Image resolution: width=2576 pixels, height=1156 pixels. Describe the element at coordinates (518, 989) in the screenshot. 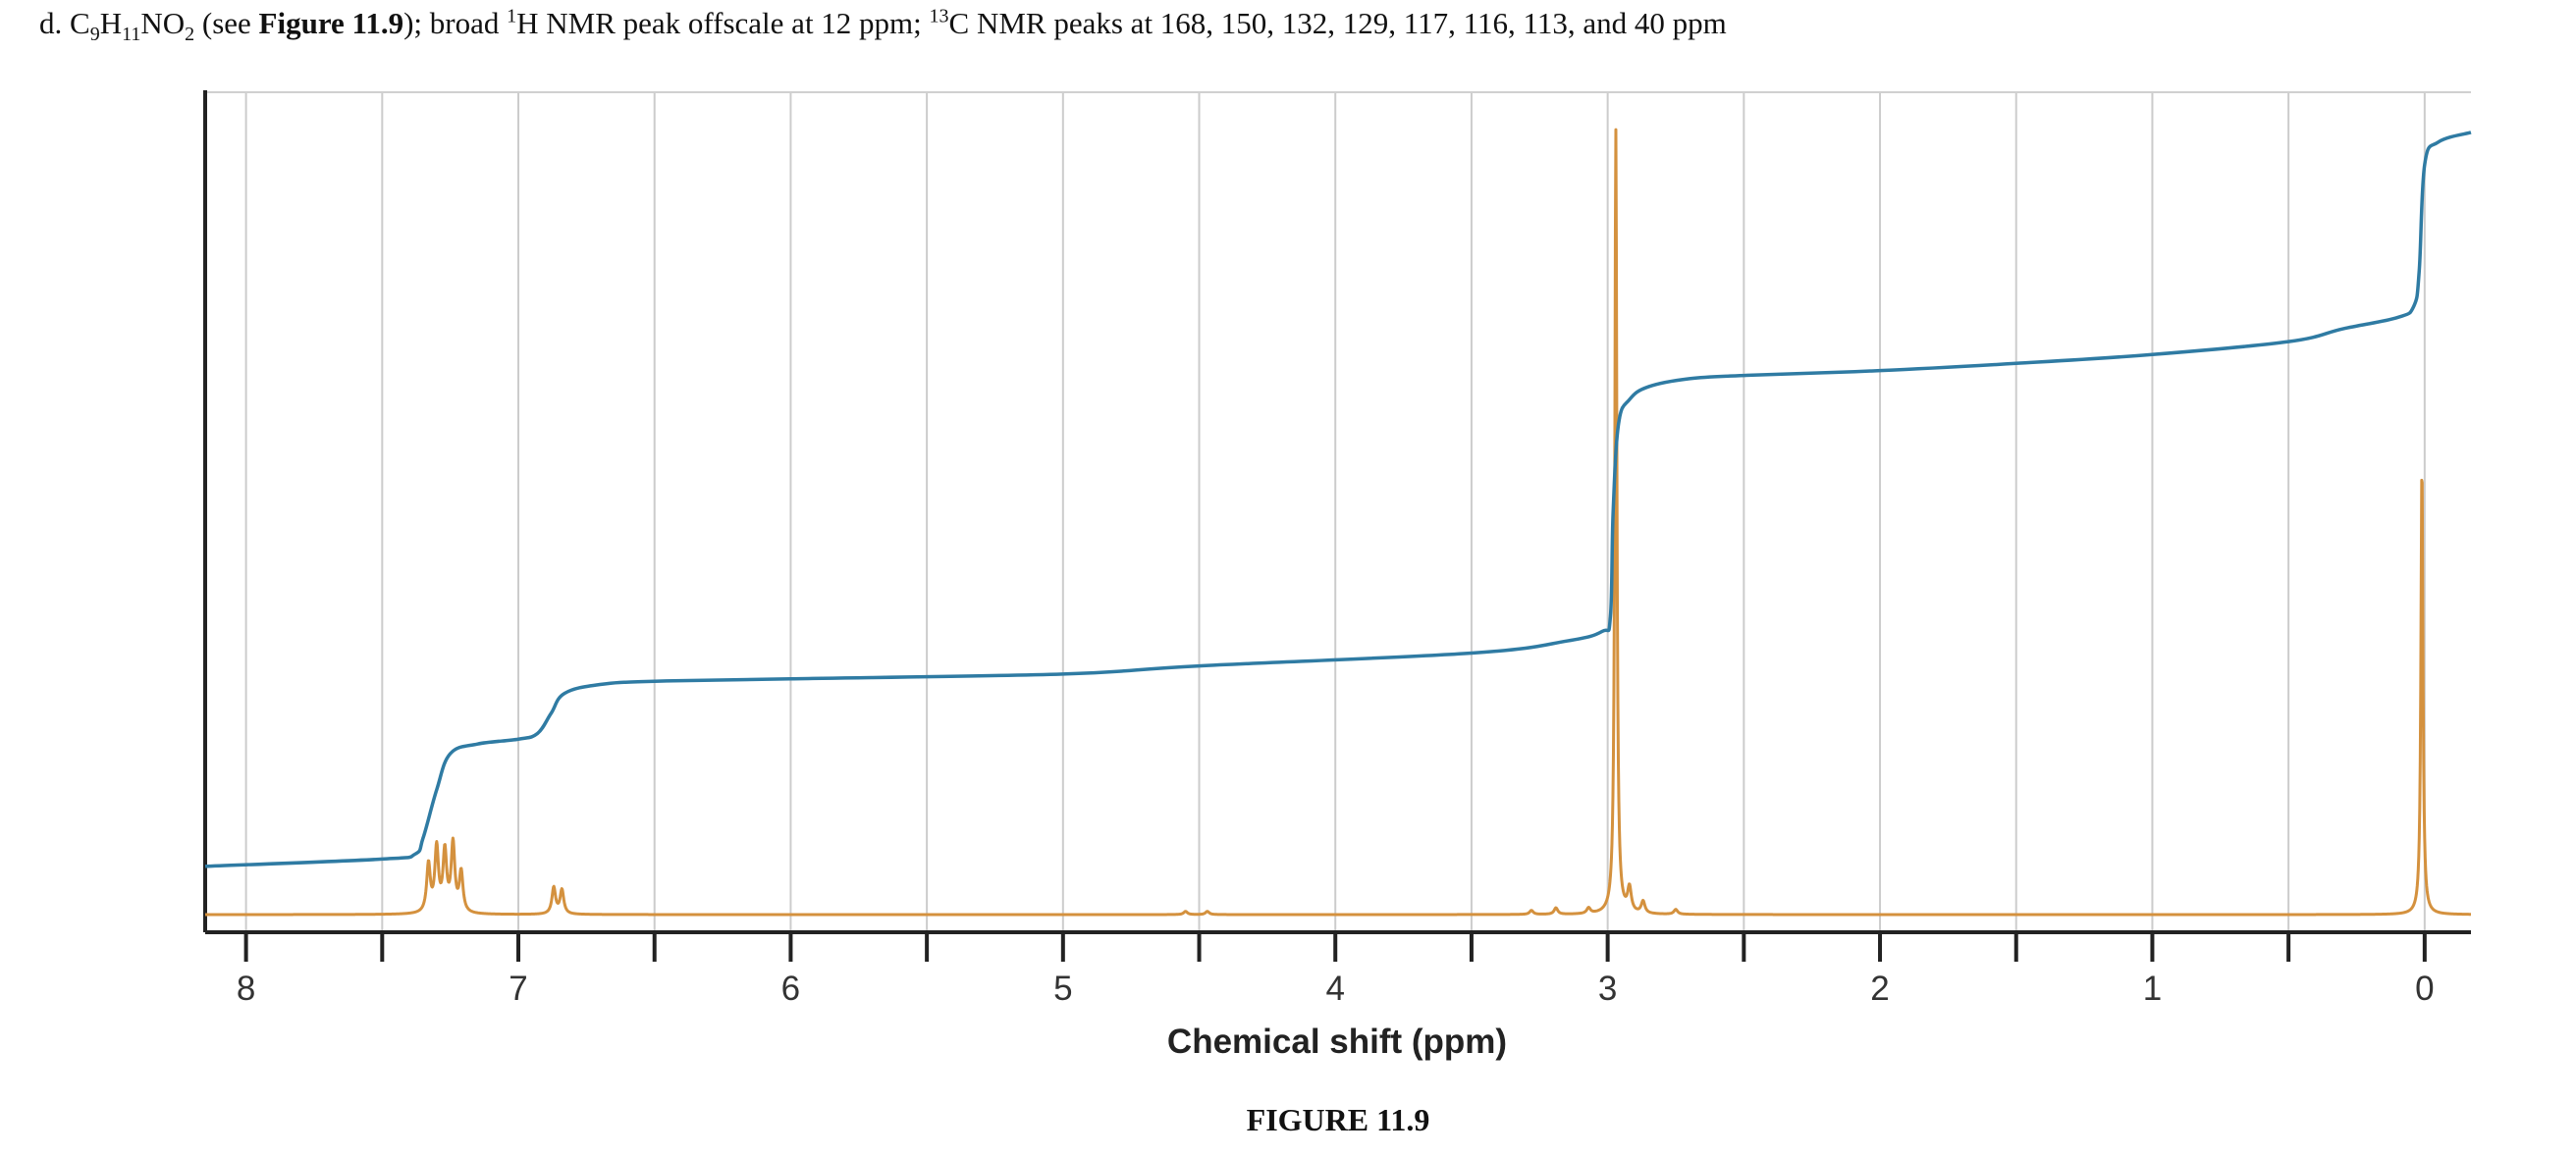

I see `x-tick-label: 7` at that location.